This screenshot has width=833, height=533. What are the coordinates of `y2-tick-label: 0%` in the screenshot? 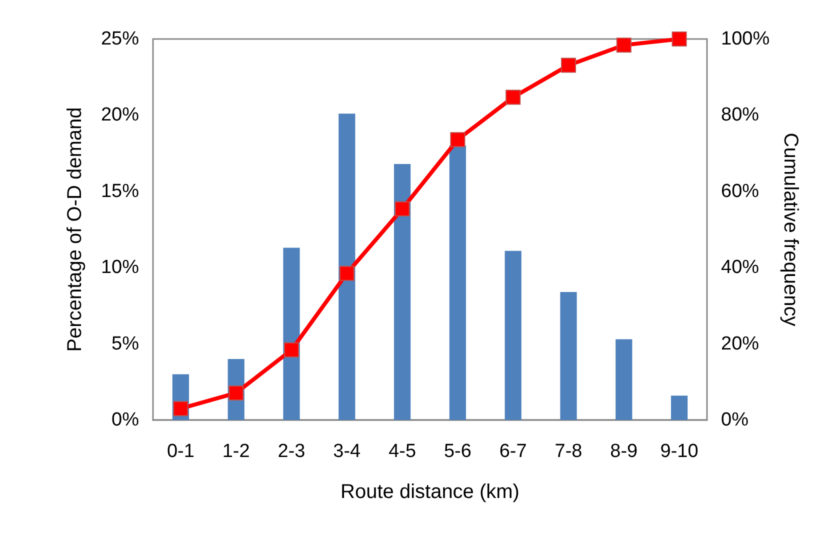 It's located at (735, 420).